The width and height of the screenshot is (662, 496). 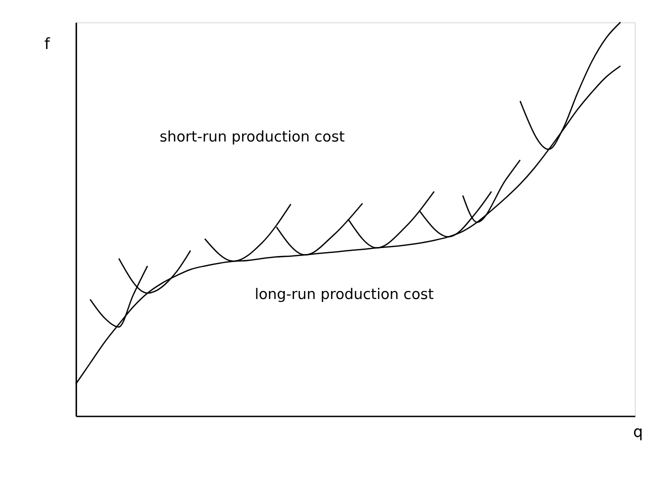 I want to click on annotation: long-run production cost, so click(x=344, y=294).